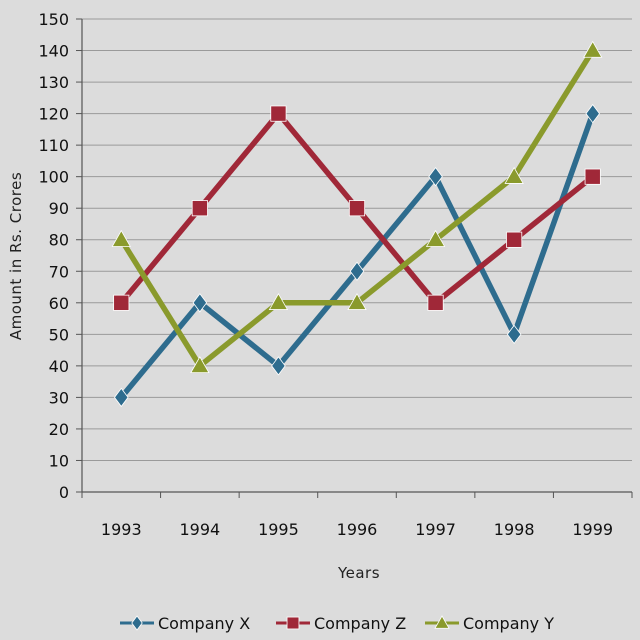  Describe the element at coordinates (53, 177) in the screenshot. I see `y-tick-label: 100` at that location.